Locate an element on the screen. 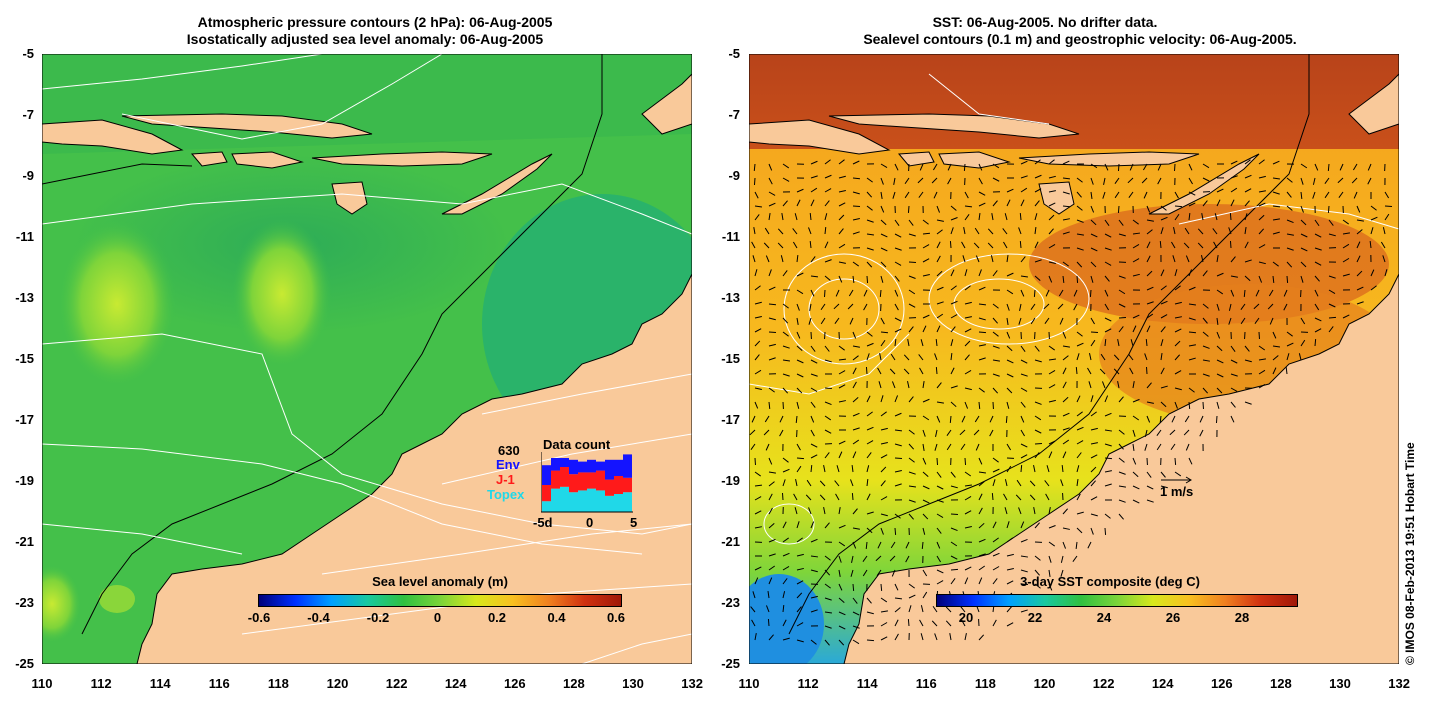 The height and width of the screenshot is (710, 1440). y-tick-label: -19 is located at coordinates (730, 480).